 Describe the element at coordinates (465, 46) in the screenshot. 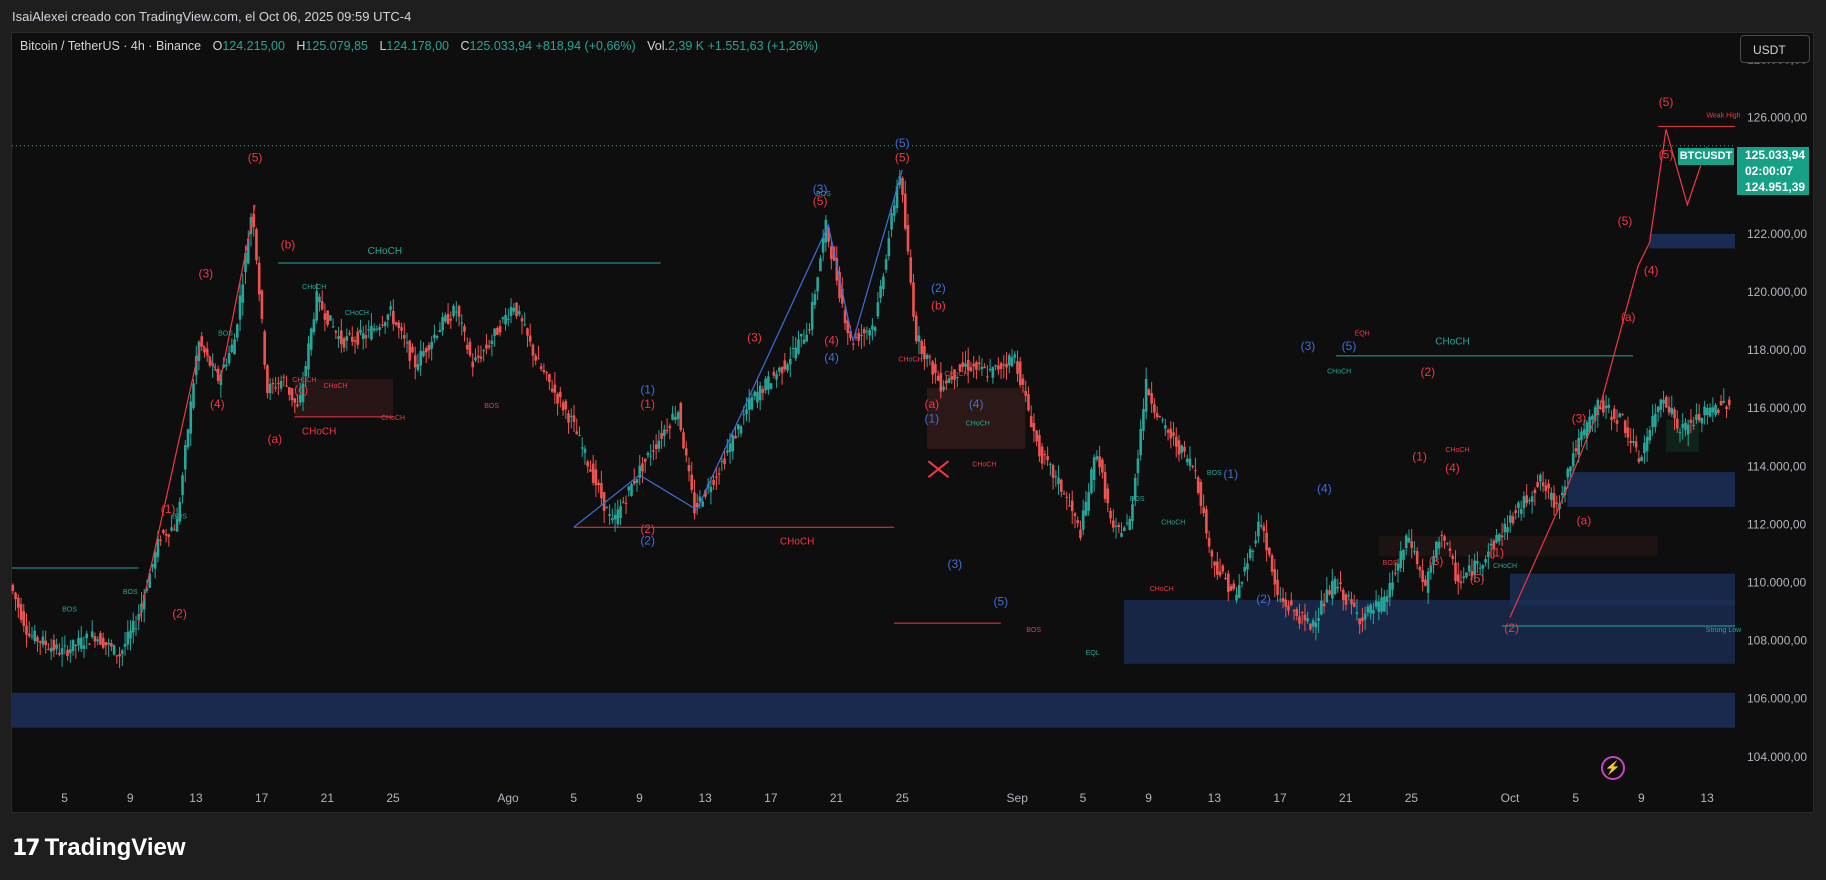

I see `close-label: C` at that location.